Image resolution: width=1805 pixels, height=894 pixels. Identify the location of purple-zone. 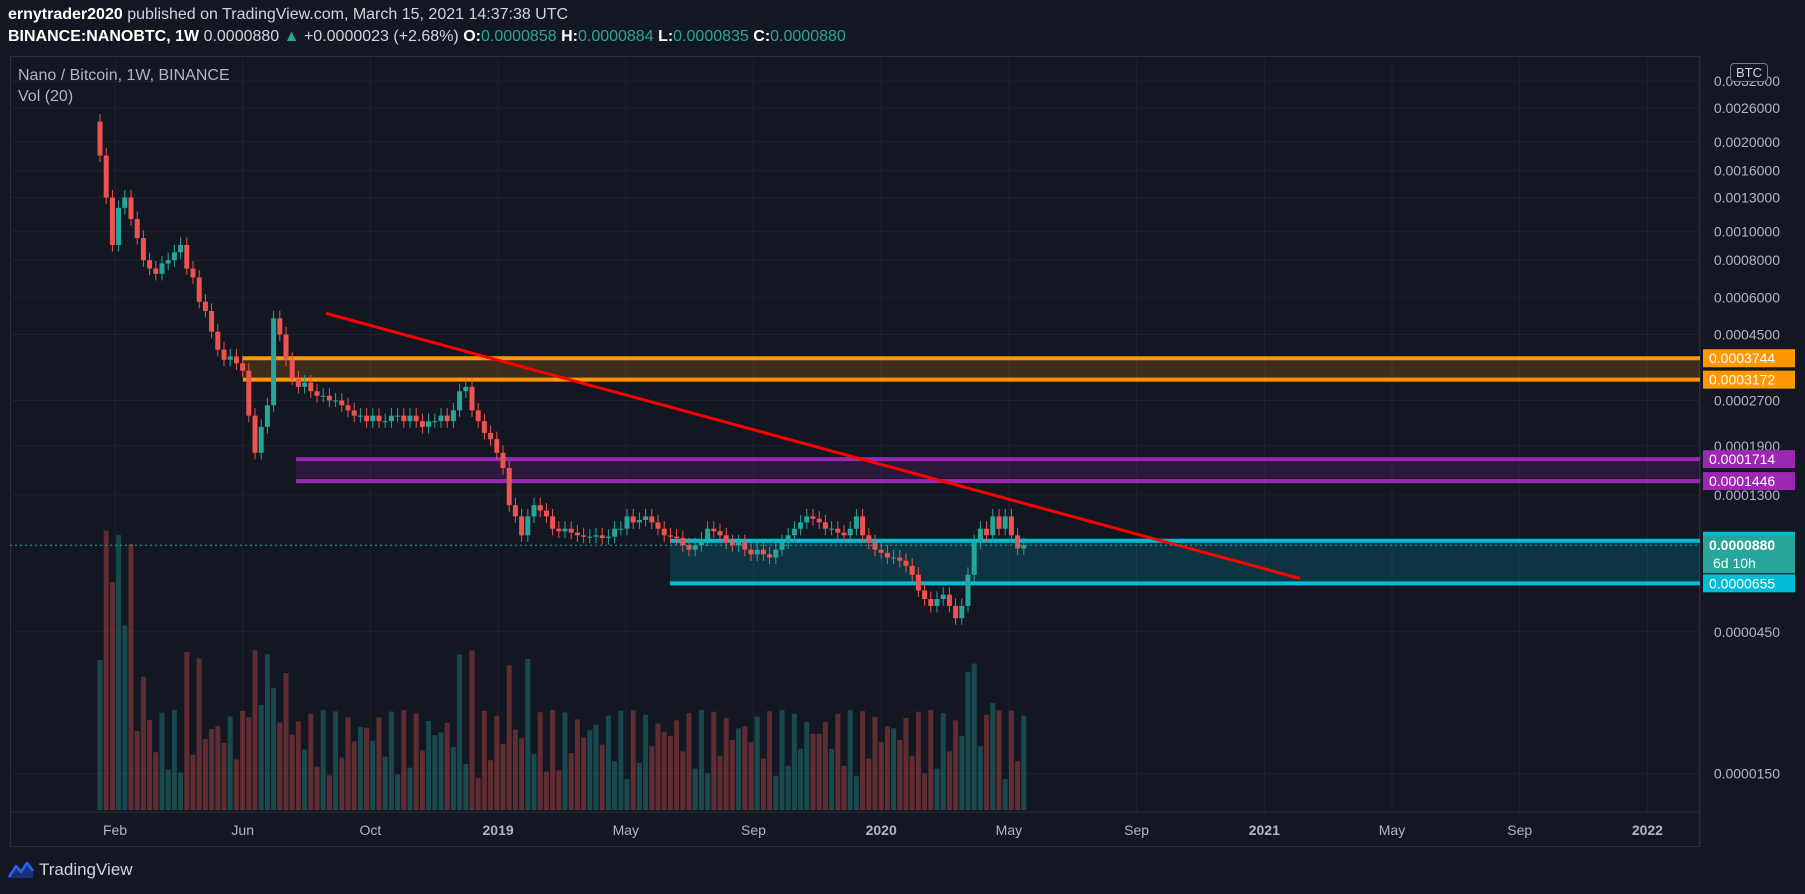
(998, 470).